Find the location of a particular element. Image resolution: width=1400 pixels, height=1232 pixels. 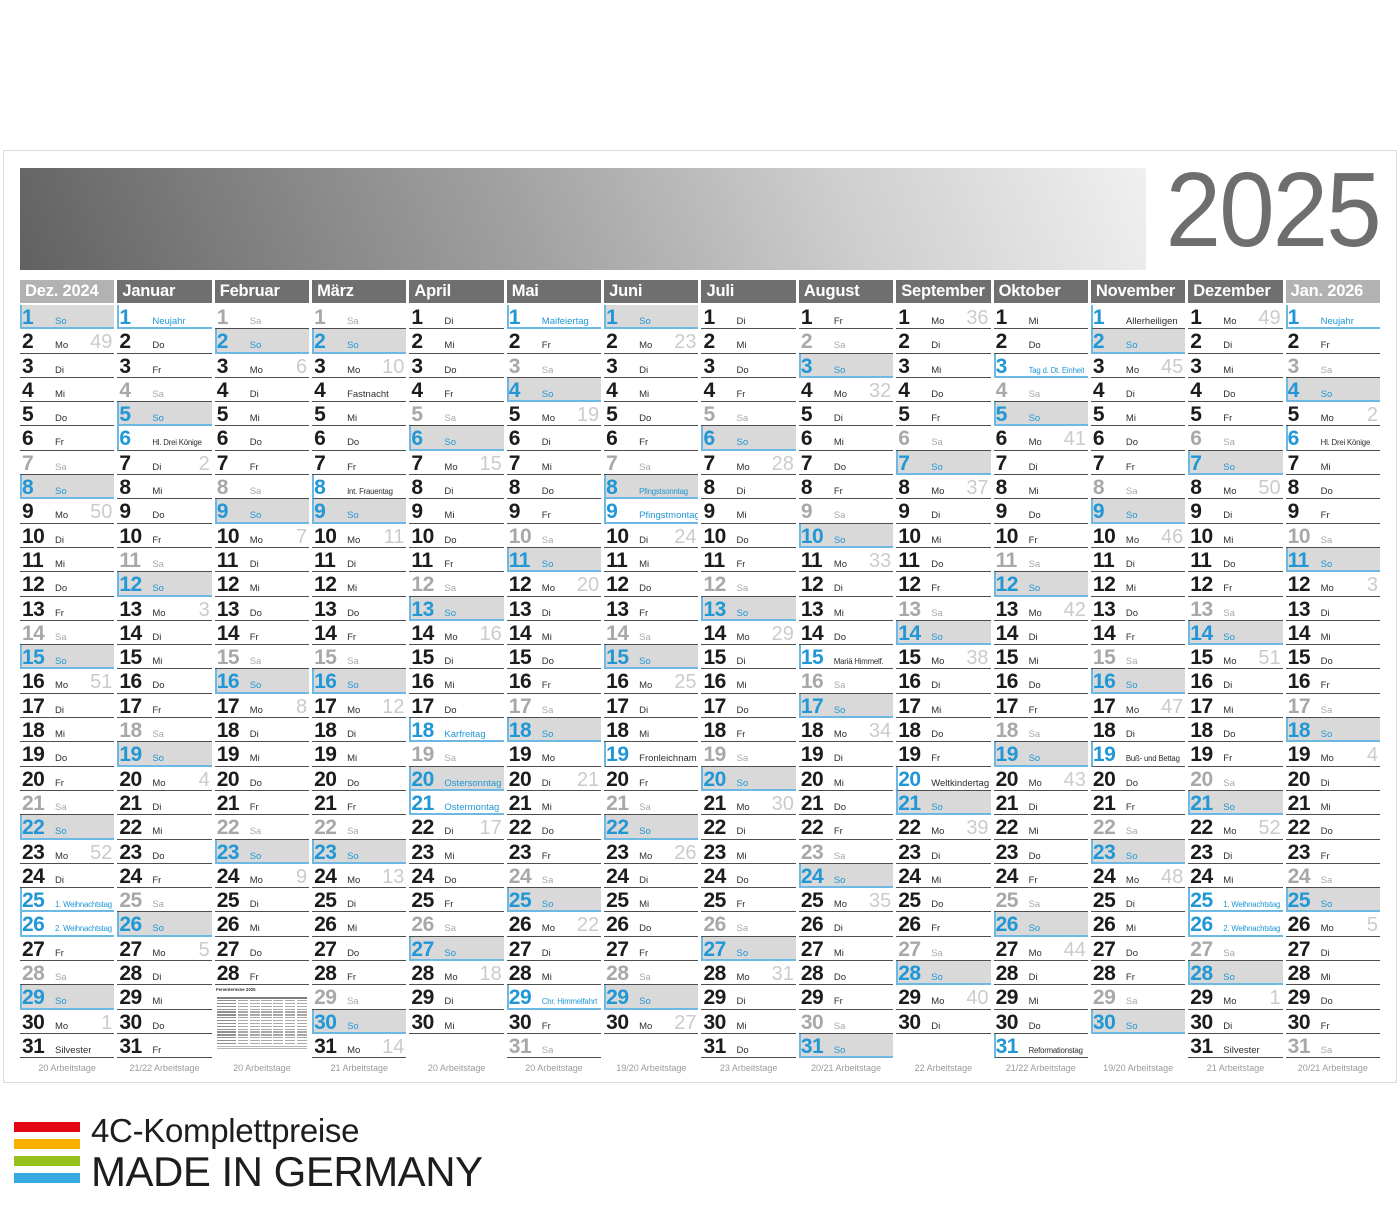

day-number: 6 is located at coordinates (28, 439).